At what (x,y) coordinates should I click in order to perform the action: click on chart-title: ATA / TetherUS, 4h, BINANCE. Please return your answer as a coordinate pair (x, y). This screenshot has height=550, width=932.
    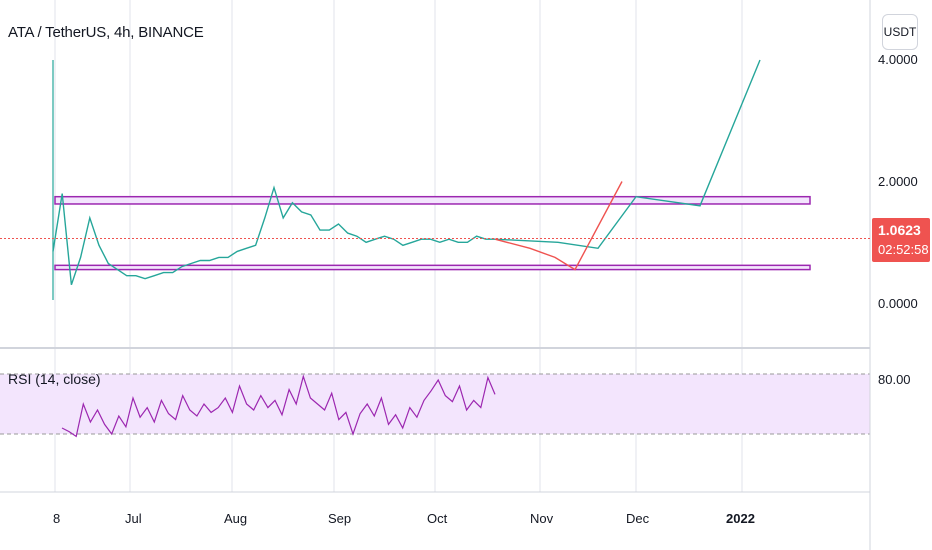
    Looking at the image, I should click on (106, 32).